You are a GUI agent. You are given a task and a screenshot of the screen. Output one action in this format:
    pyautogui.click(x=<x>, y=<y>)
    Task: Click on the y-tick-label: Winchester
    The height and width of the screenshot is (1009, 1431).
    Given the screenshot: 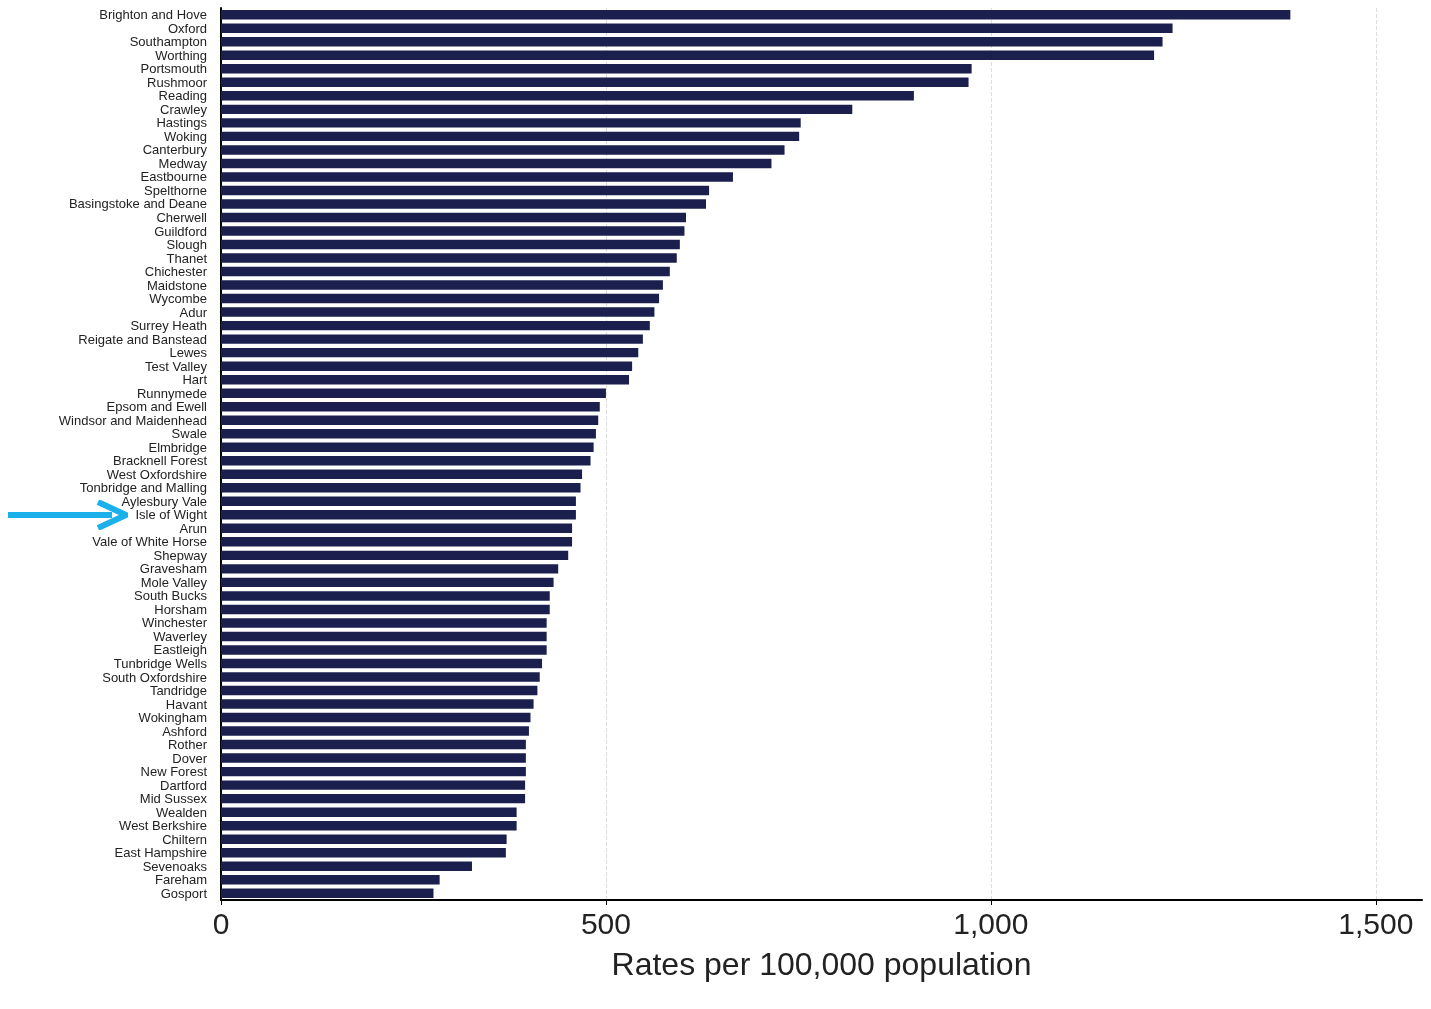 What is the action you would take?
    pyautogui.click(x=174, y=623)
    